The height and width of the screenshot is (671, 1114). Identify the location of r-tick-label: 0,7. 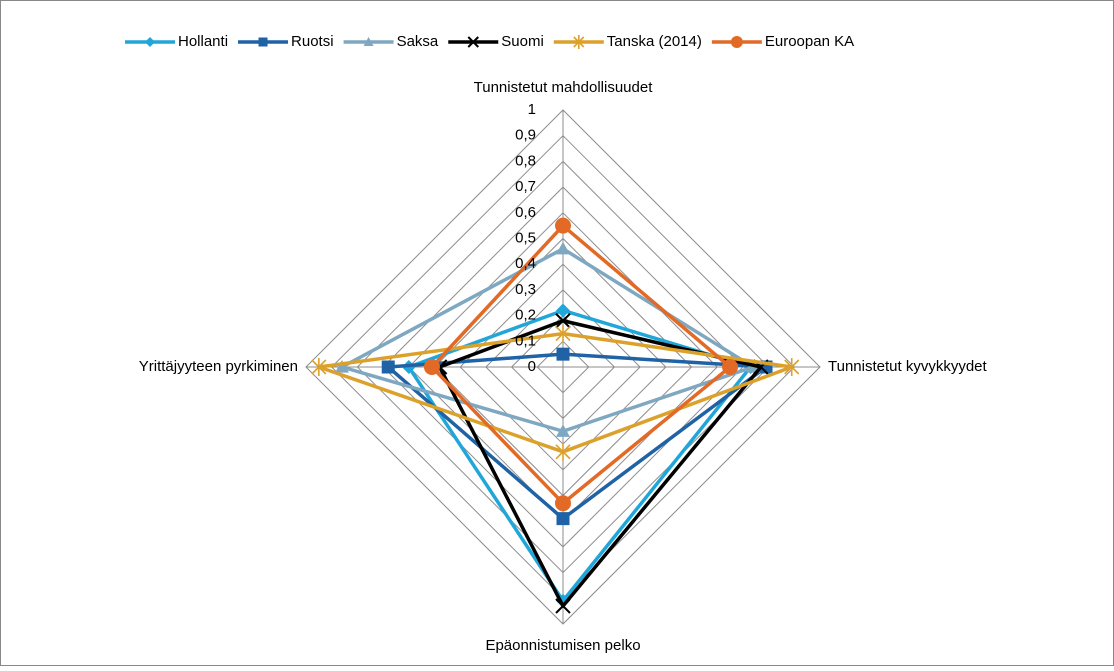
(525, 186).